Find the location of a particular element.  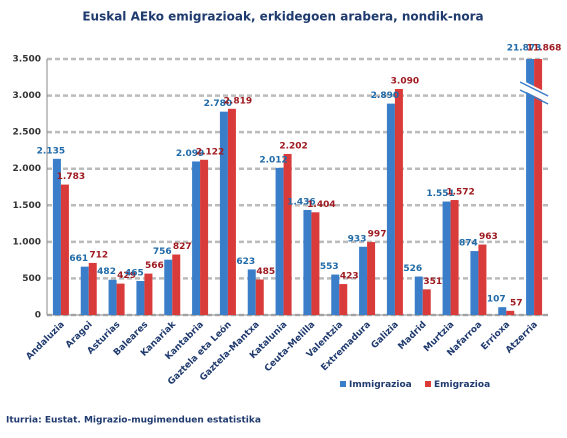

legend-label: Immigrazioa is located at coordinates (380, 385).